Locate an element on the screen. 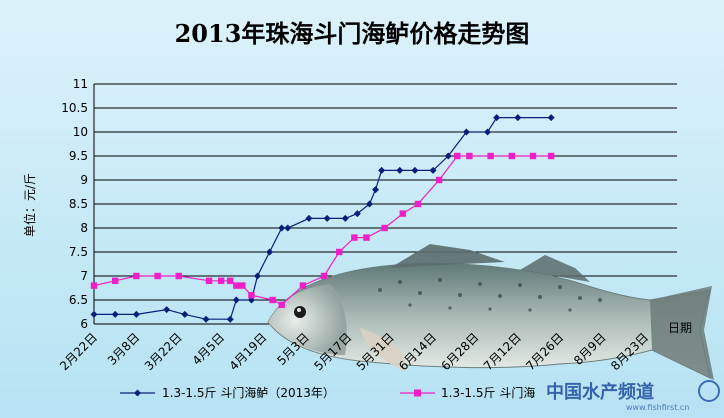 This screenshot has width=724, height=418. y-tick-label: 7.5 is located at coordinates (78, 252).